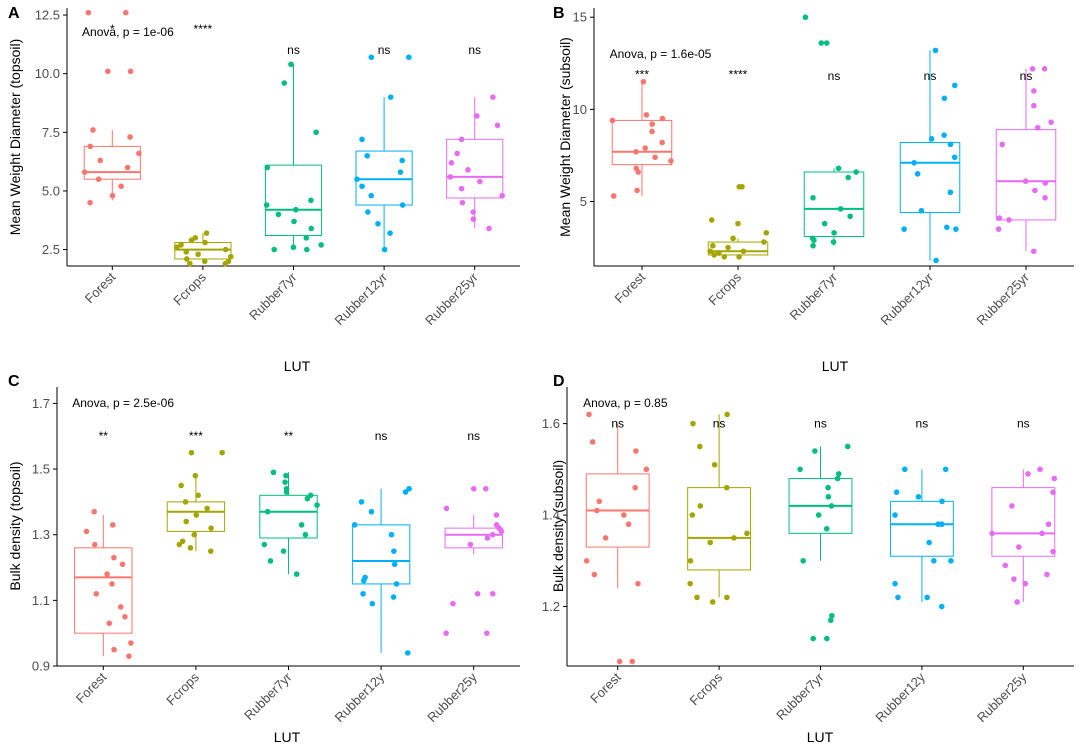 The image size is (1084, 752). Describe the element at coordinates (1023, 535) in the screenshot. I see `box-rubber25y` at that location.